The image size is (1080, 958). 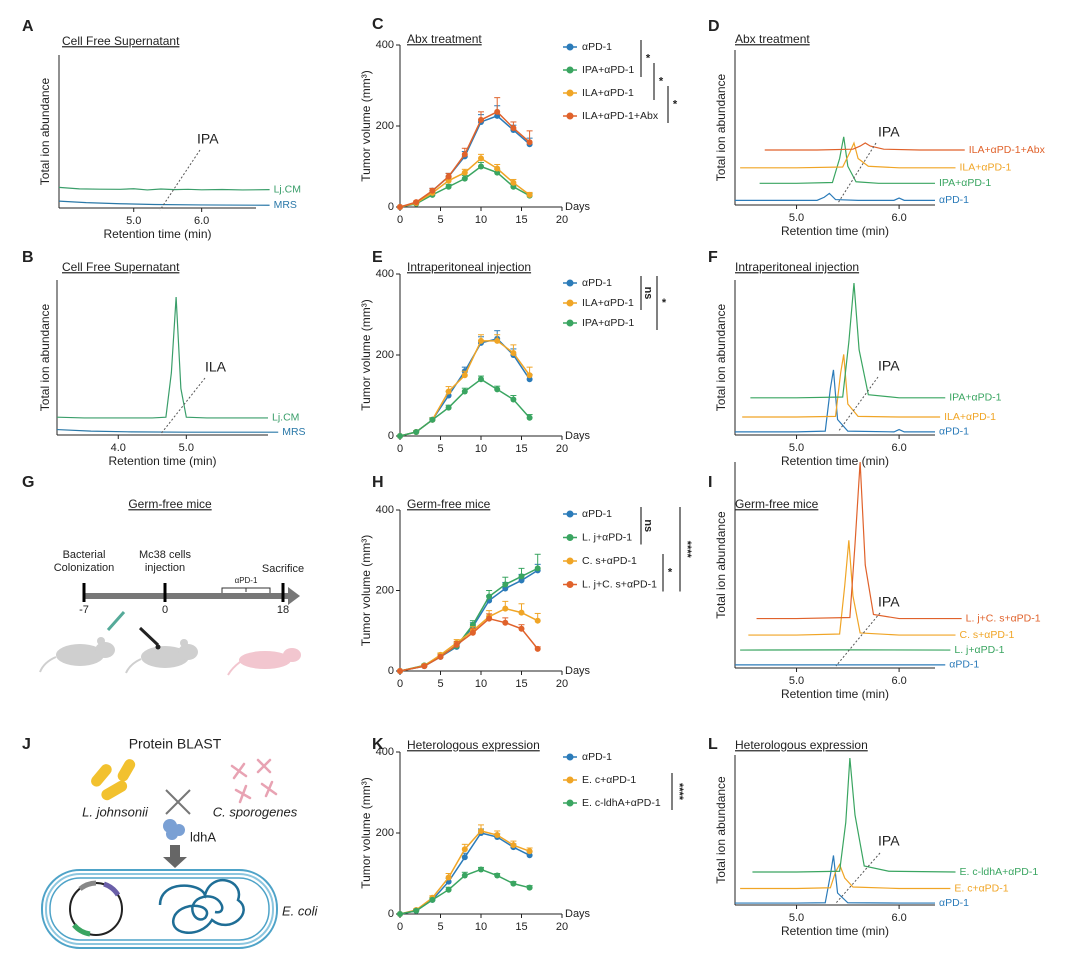 What do you see at coordinates (1007, 150) in the screenshot?
I see `series-label: ILA+αPD-1+Abx` at bounding box center [1007, 150].